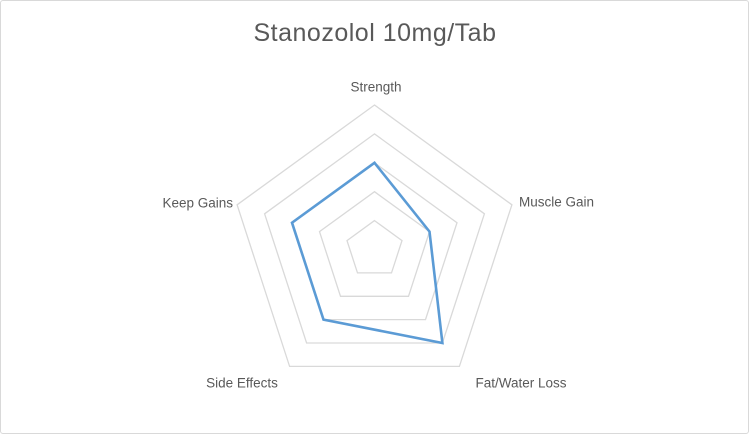 This screenshot has height=443, width=750. I want to click on axis-label-keep-gains: Keep Gains, so click(197, 203).